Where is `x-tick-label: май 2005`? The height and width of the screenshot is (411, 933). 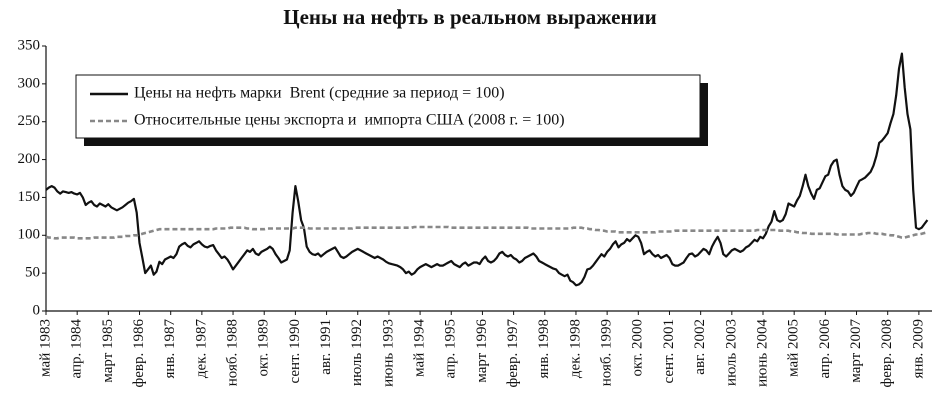
x-tick-label: май 2005 is located at coordinates (794, 348).